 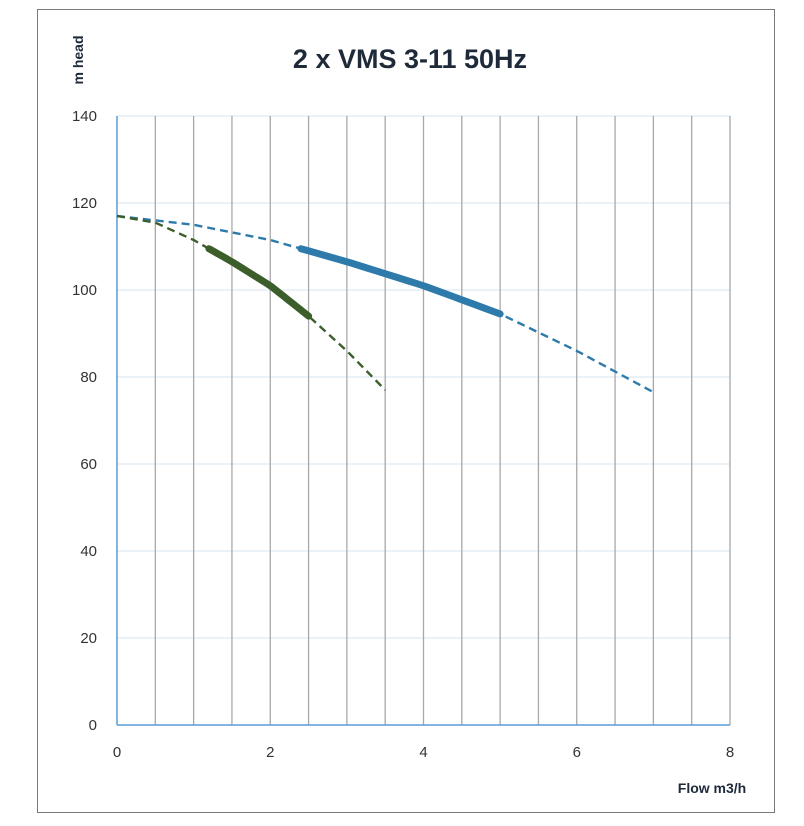 What do you see at coordinates (730, 752) in the screenshot?
I see `x-tick-label: 8` at bounding box center [730, 752].